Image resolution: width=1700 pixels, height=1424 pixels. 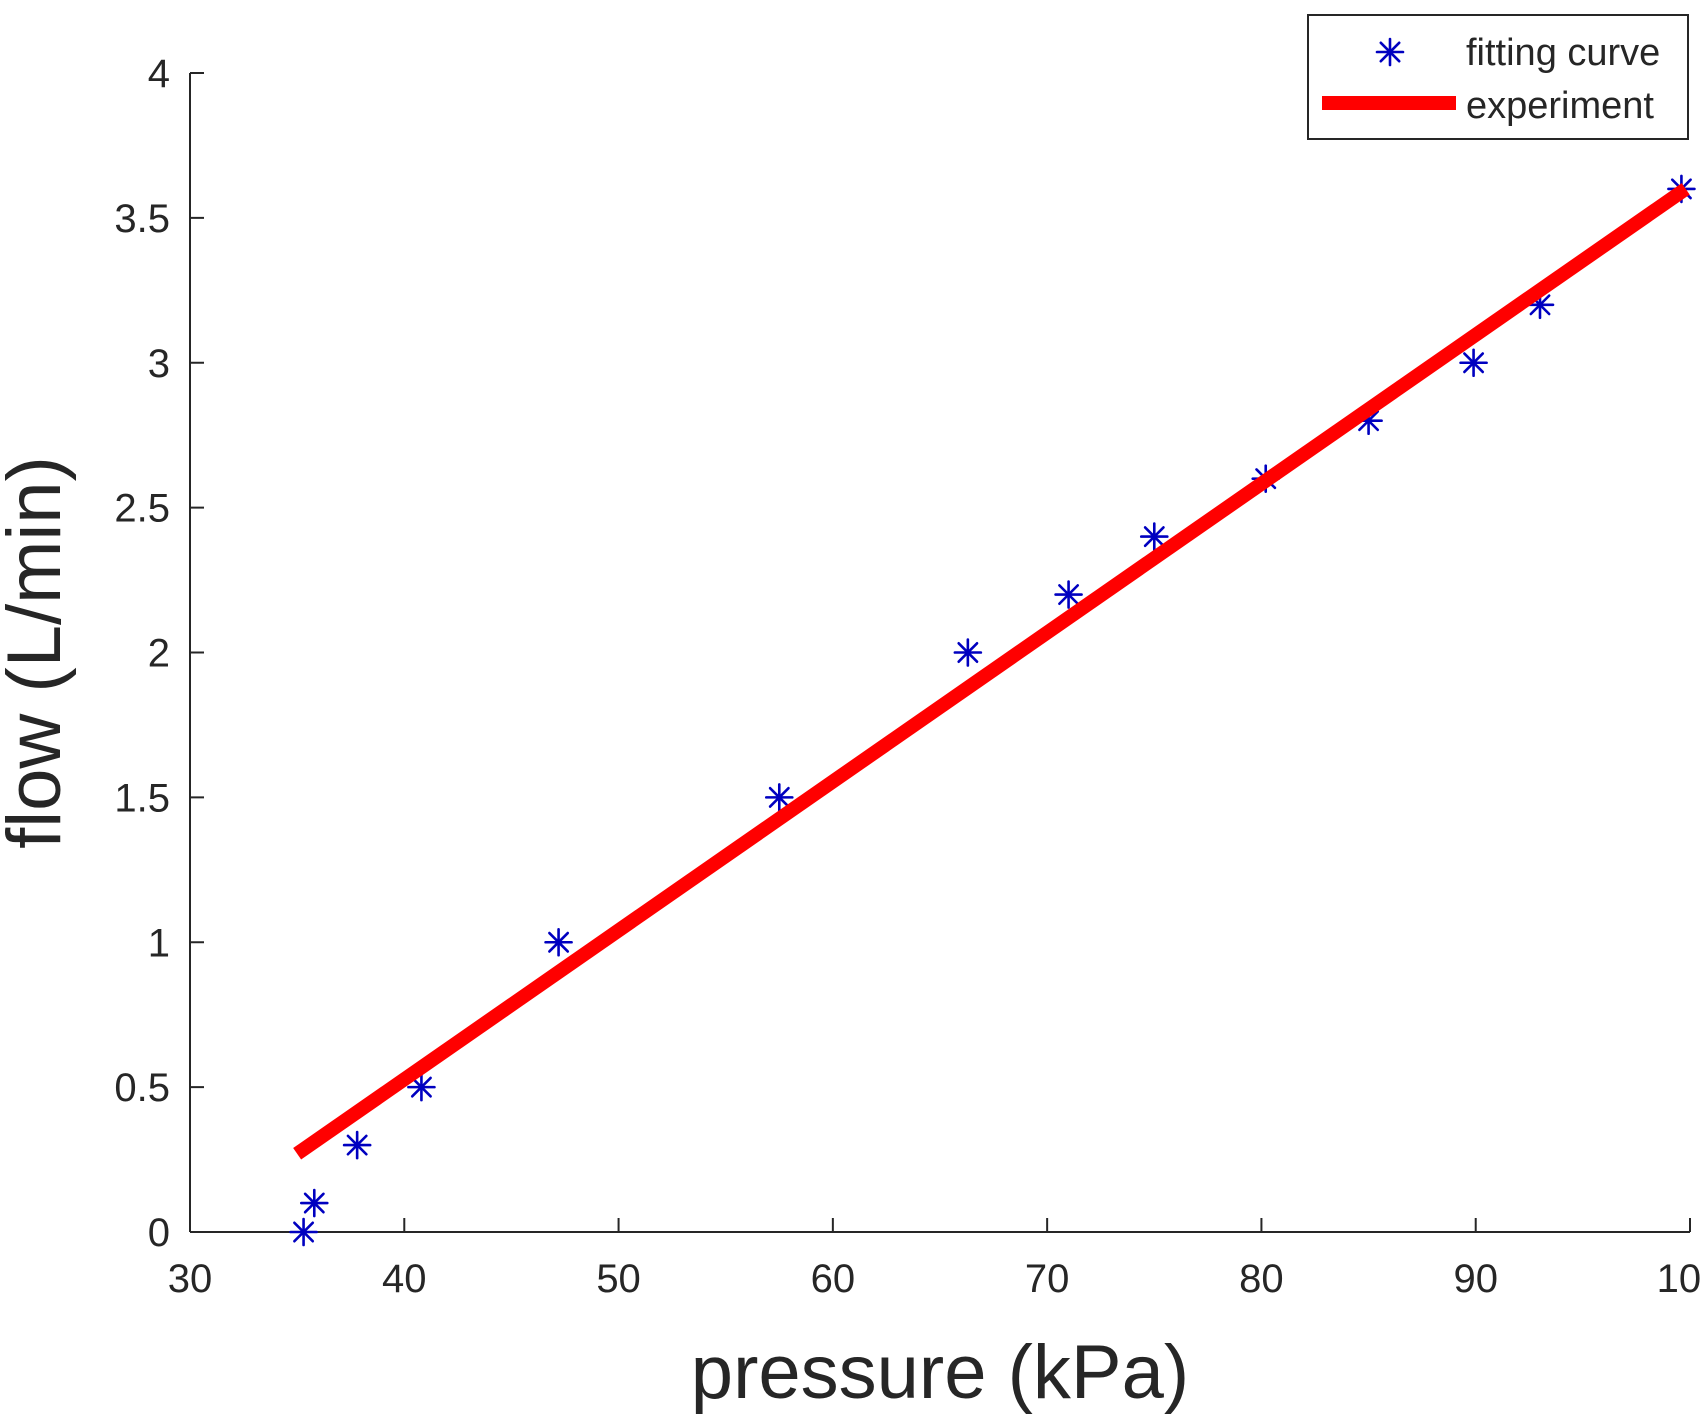 What do you see at coordinates (38, 652) in the screenshot?
I see `y-axis-title: flow (L/min)` at bounding box center [38, 652].